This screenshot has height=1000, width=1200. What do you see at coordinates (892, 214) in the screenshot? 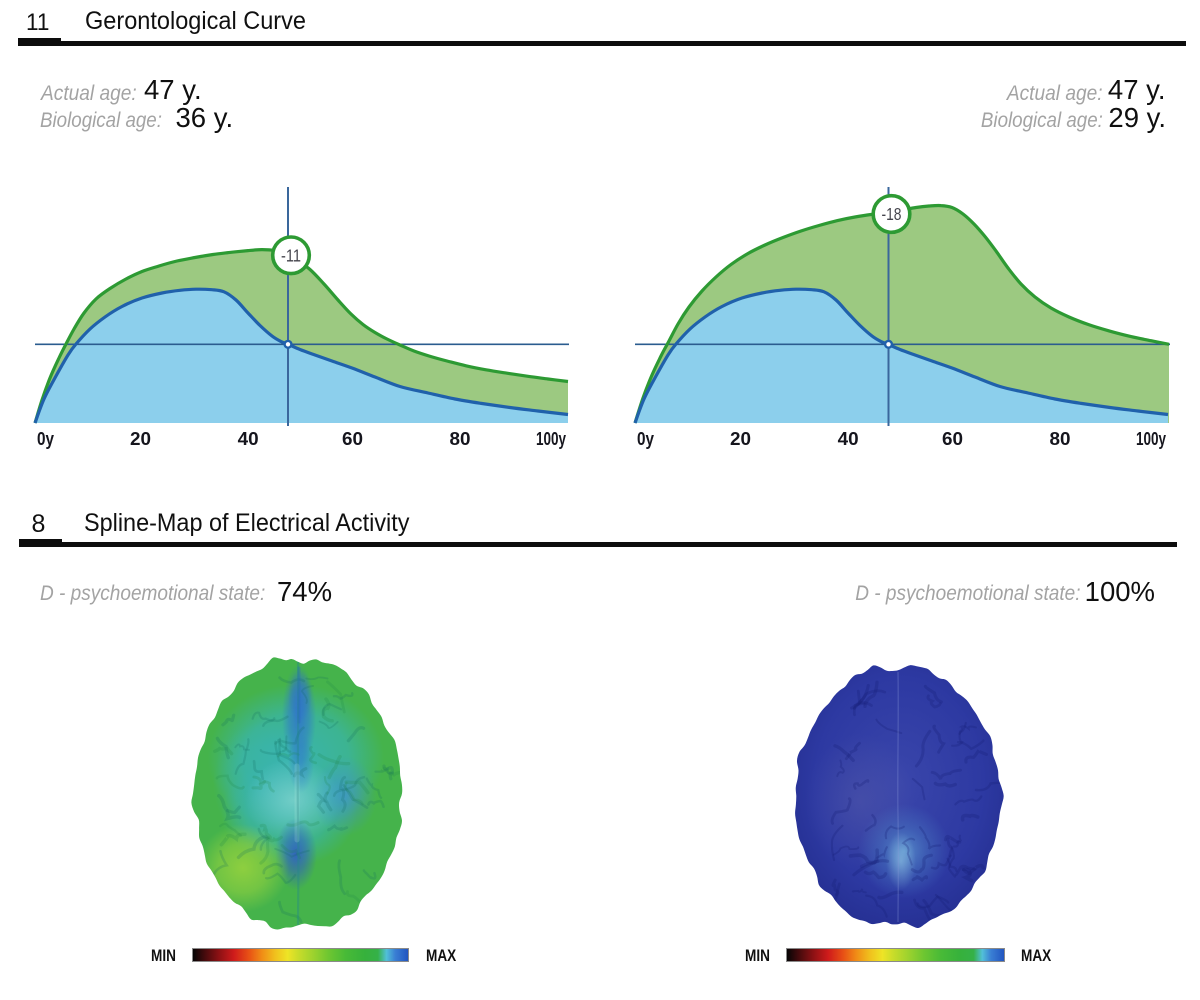
I see `svg-text: -18` at bounding box center [892, 214].